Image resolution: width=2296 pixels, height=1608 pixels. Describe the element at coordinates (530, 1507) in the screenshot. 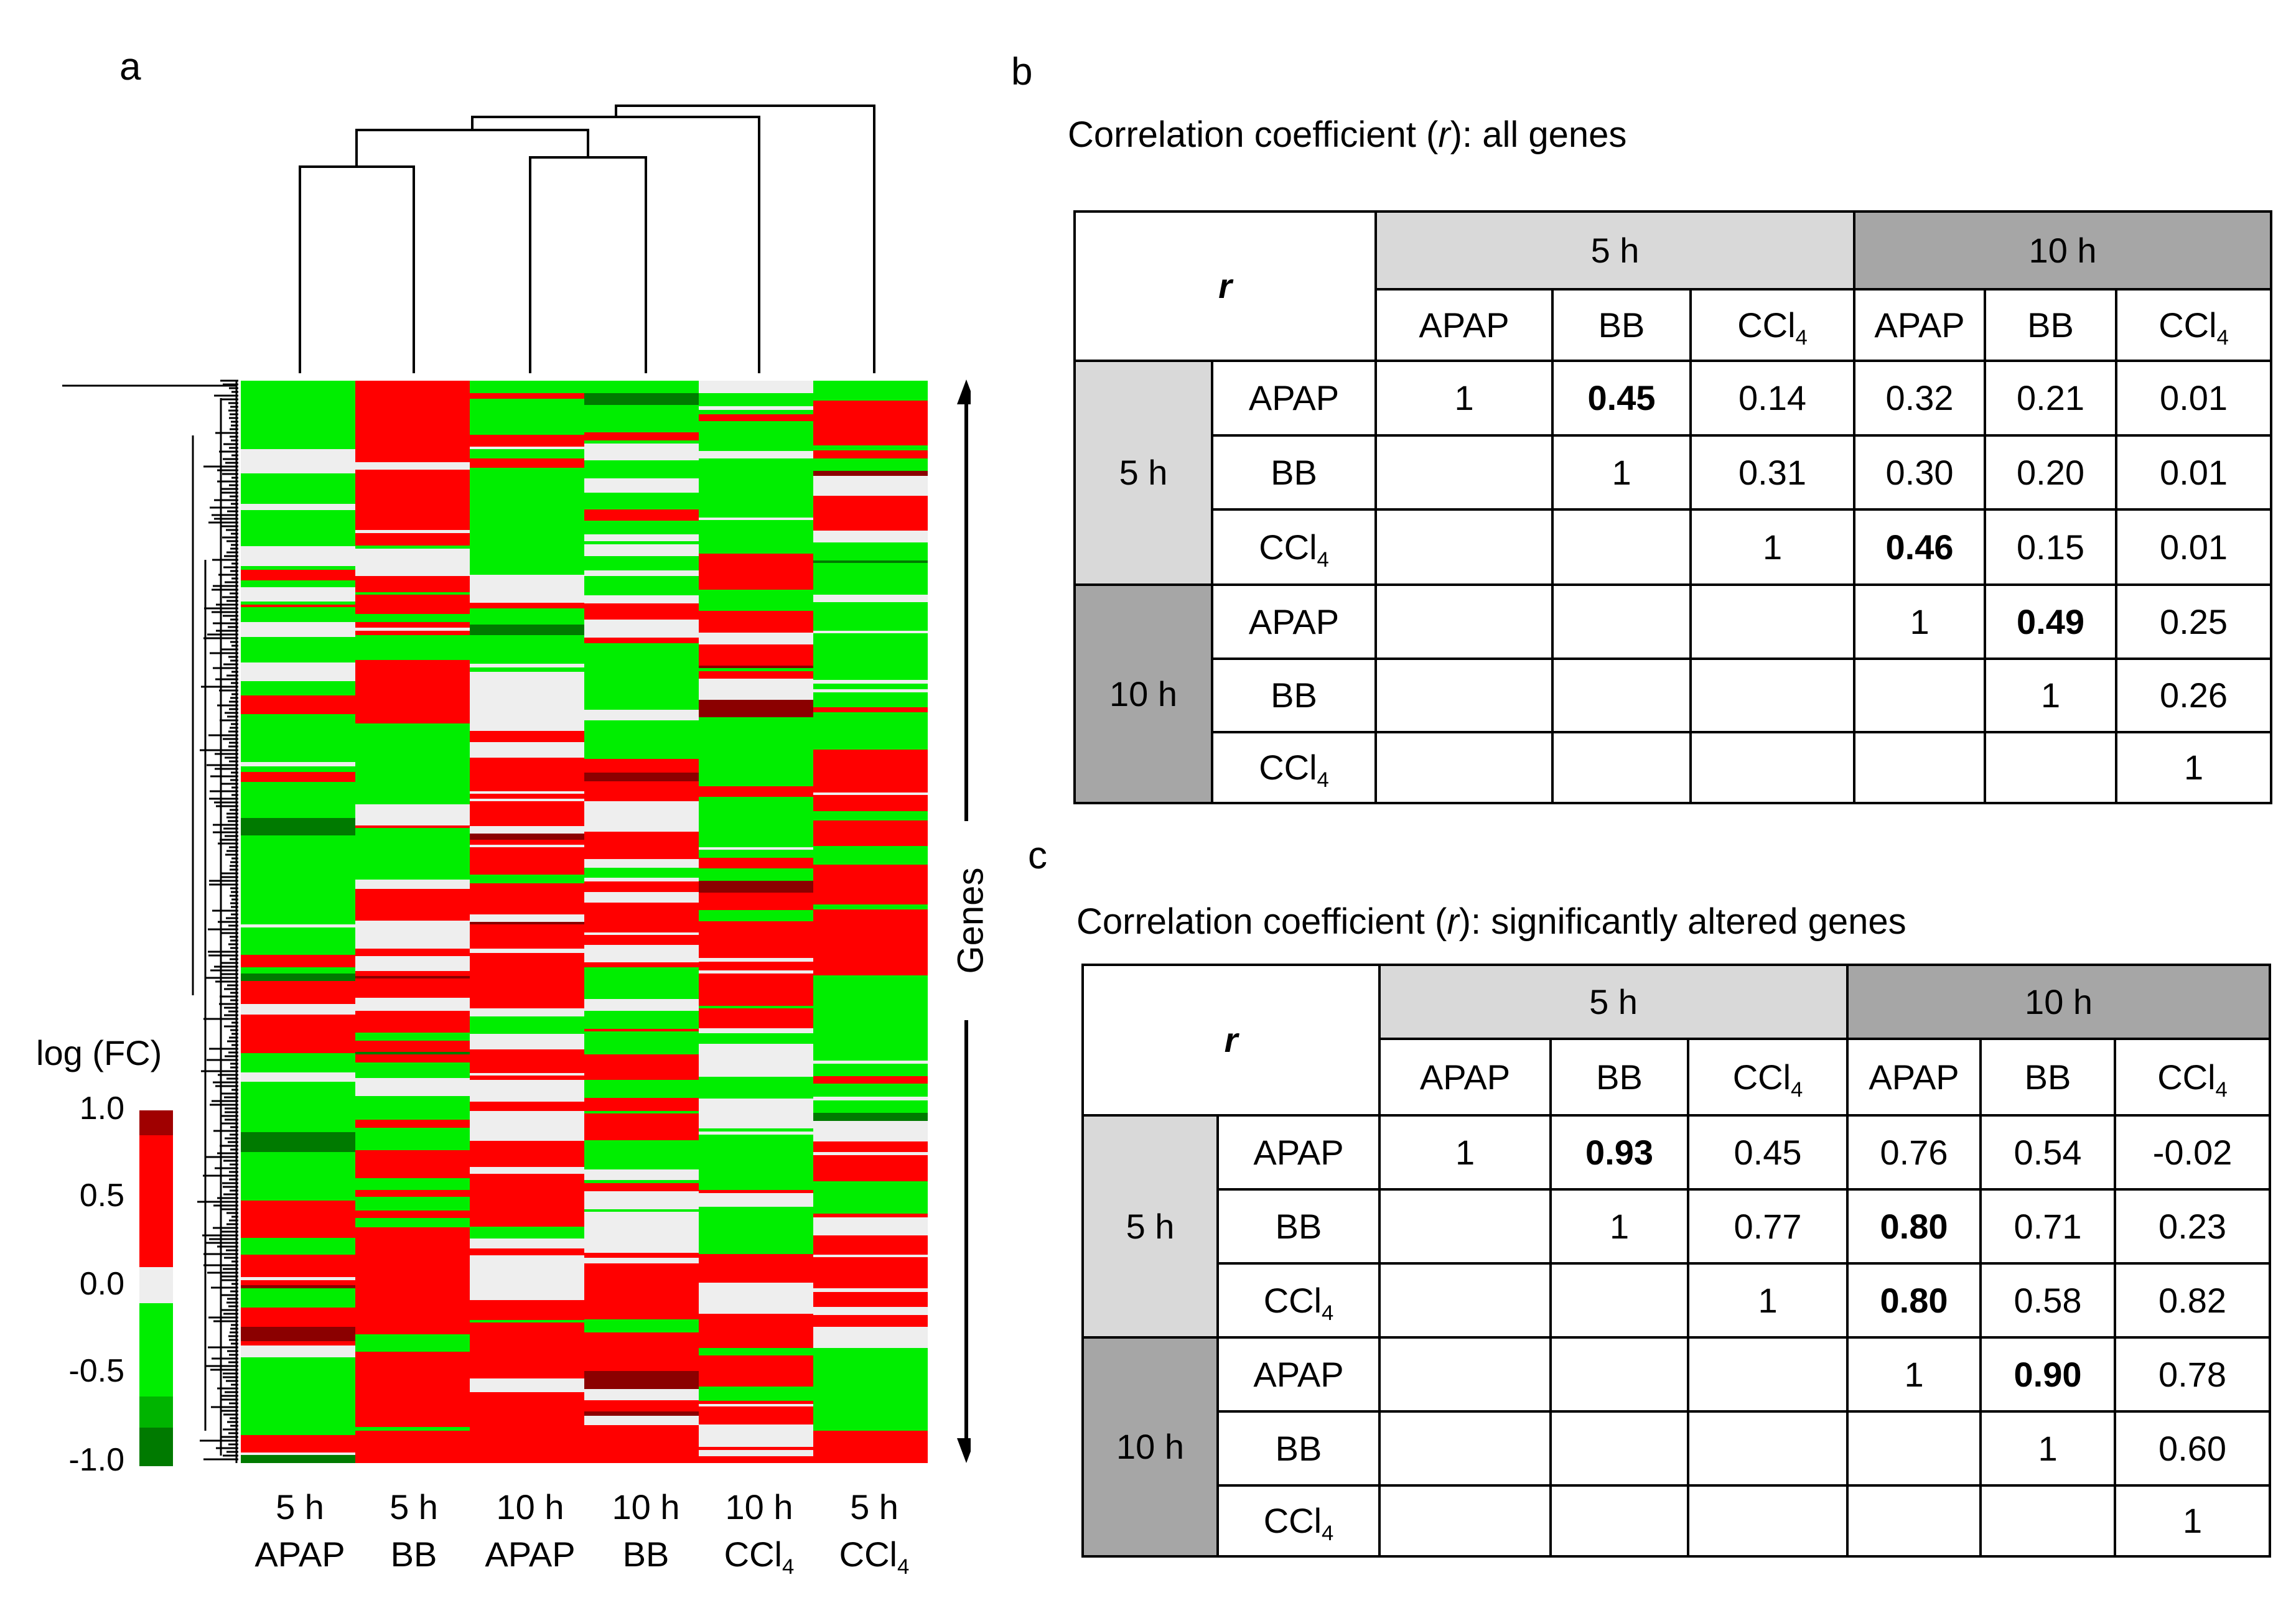

I see `column-timepoint: 10 h` at that location.